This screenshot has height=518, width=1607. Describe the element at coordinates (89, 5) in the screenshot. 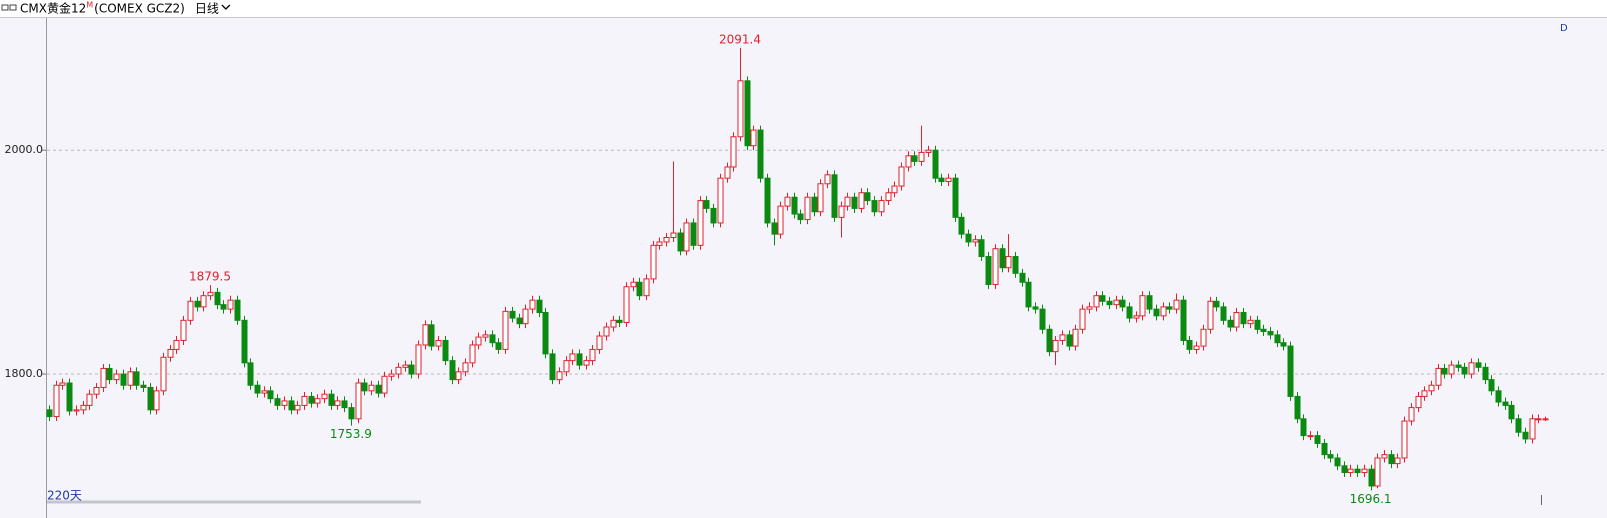

I see `title-superscript: M` at that location.